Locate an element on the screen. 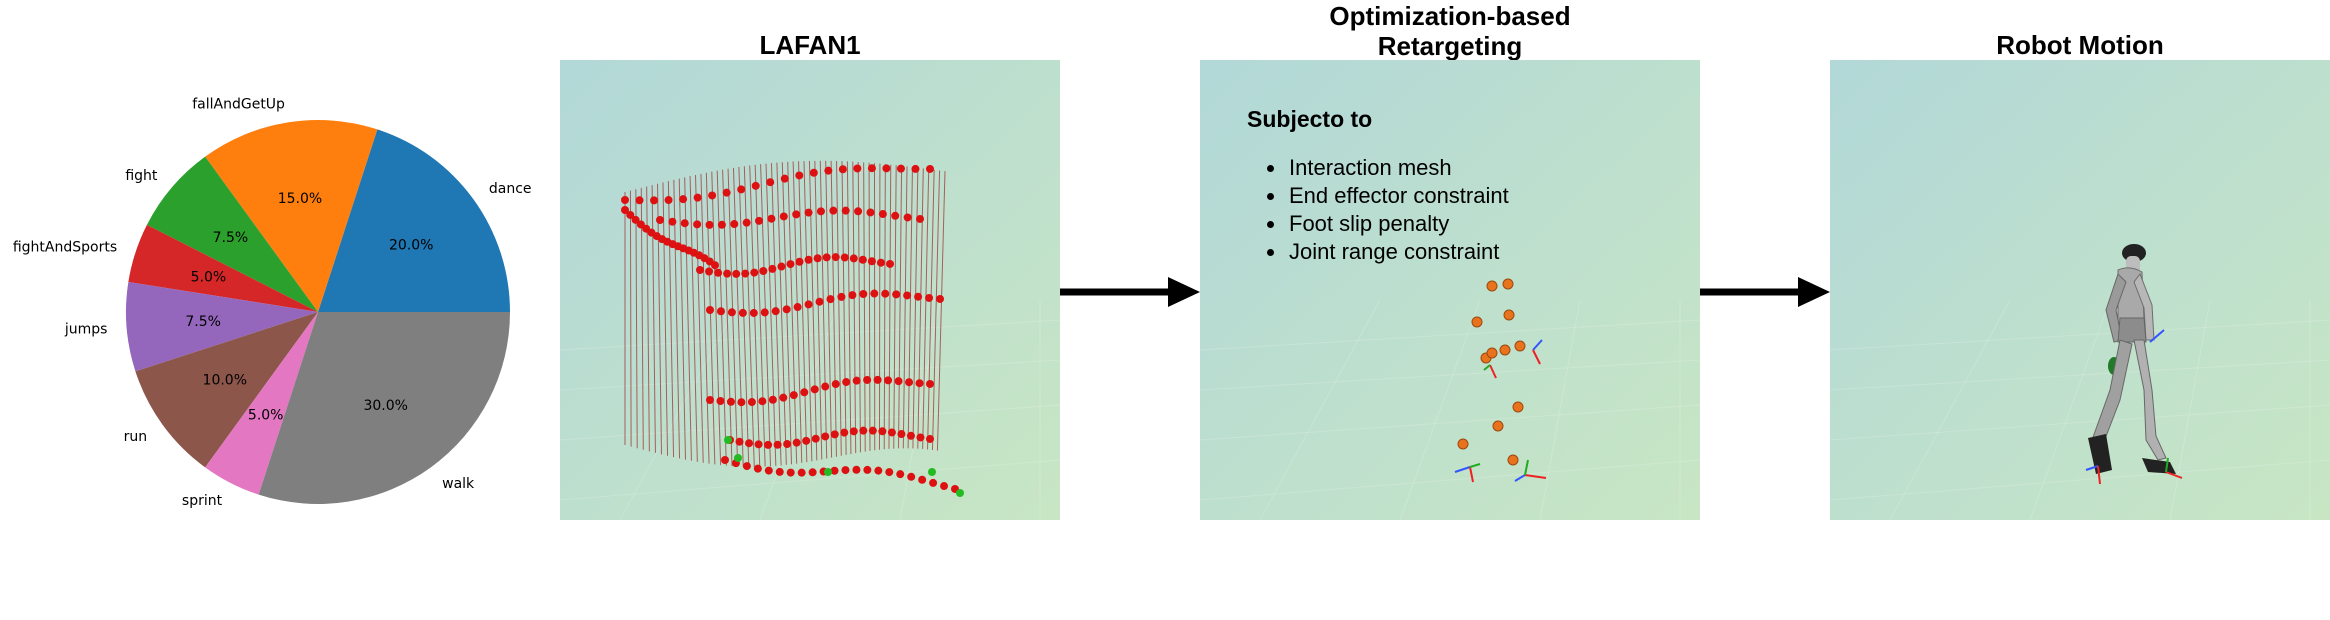 The width and height of the screenshot is (2330, 620). pie-category-label: fightAndSports is located at coordinates (65, 248).